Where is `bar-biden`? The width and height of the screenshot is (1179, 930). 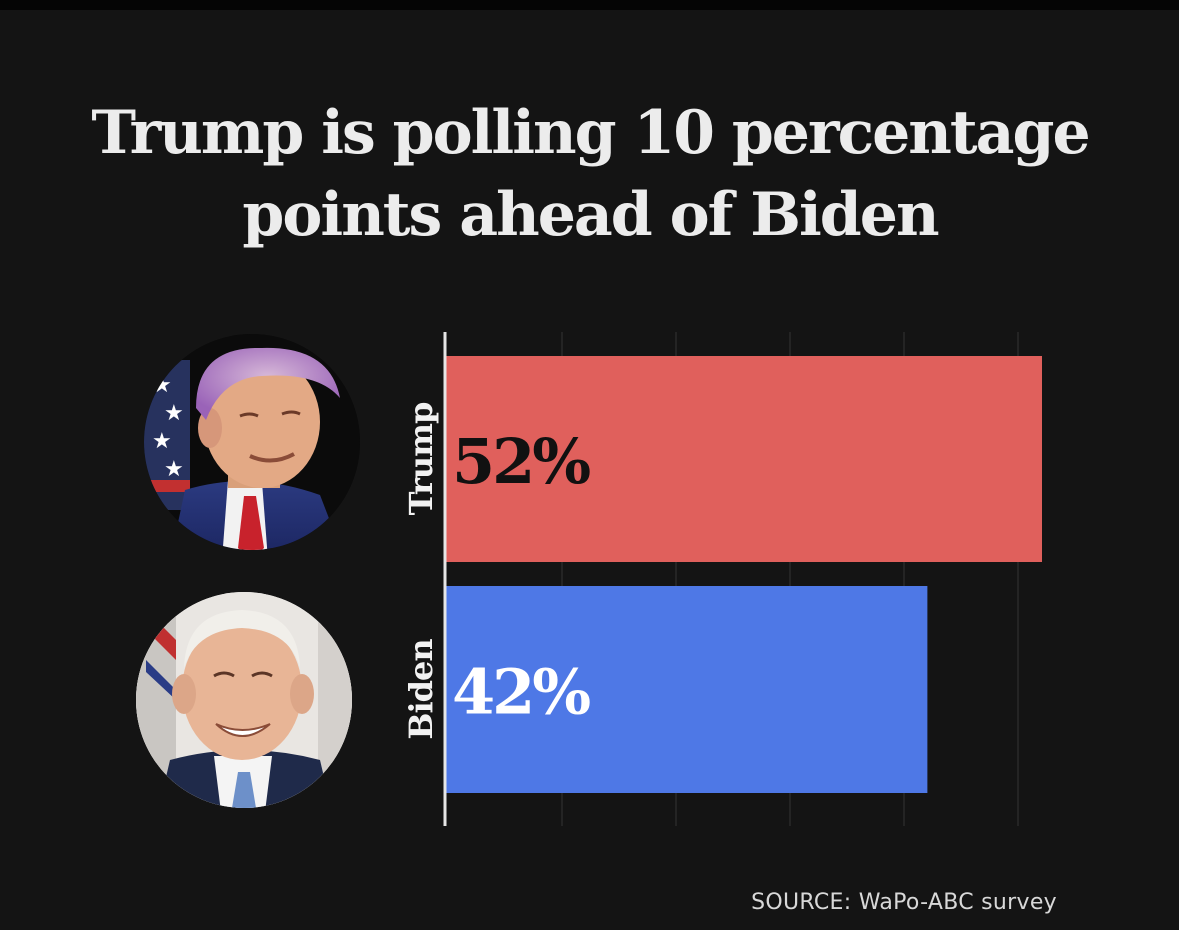
bar-biden is located at coordinates (687, 689).